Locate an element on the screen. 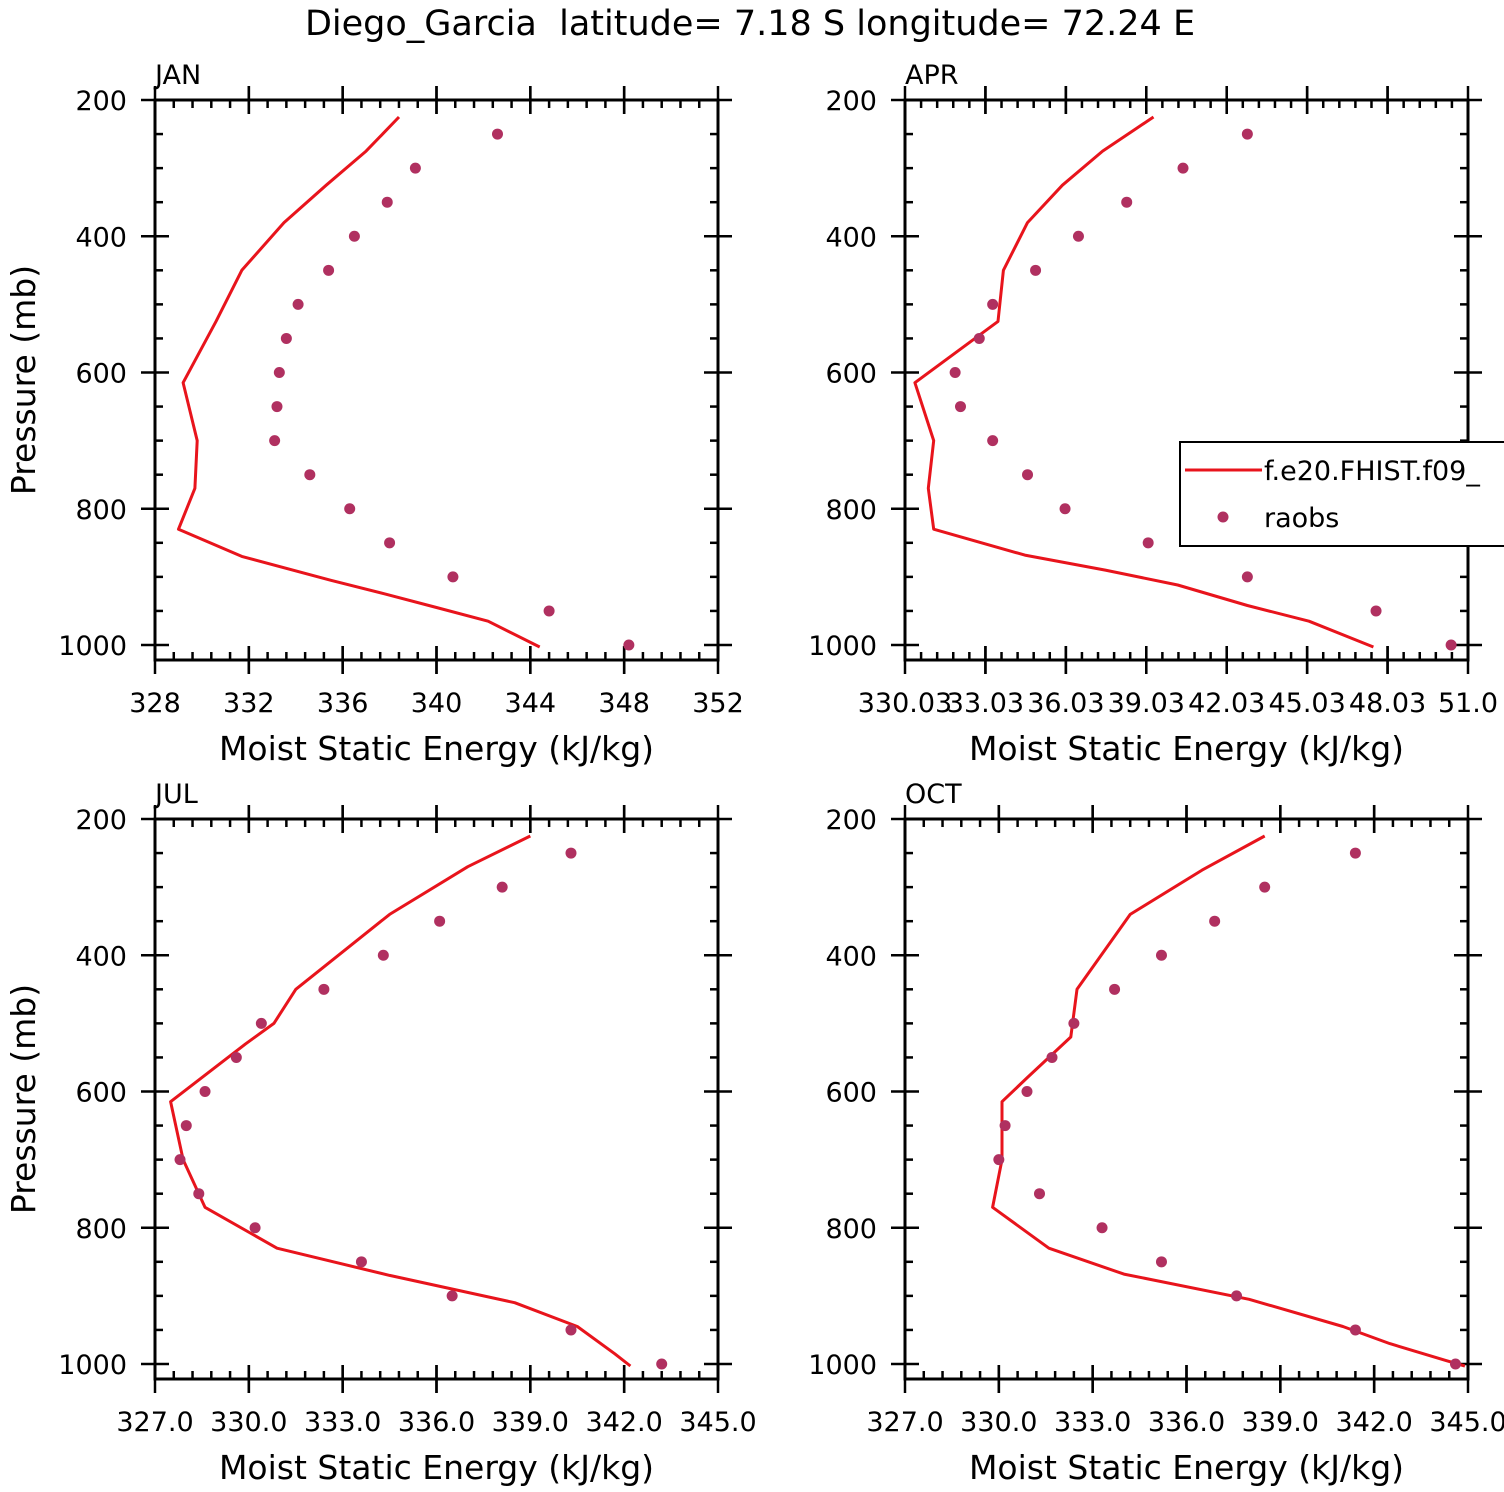 This screenshot has height=1492, width=1504. x-tick-label: 36.03 is located at coordinates (1065, 703).